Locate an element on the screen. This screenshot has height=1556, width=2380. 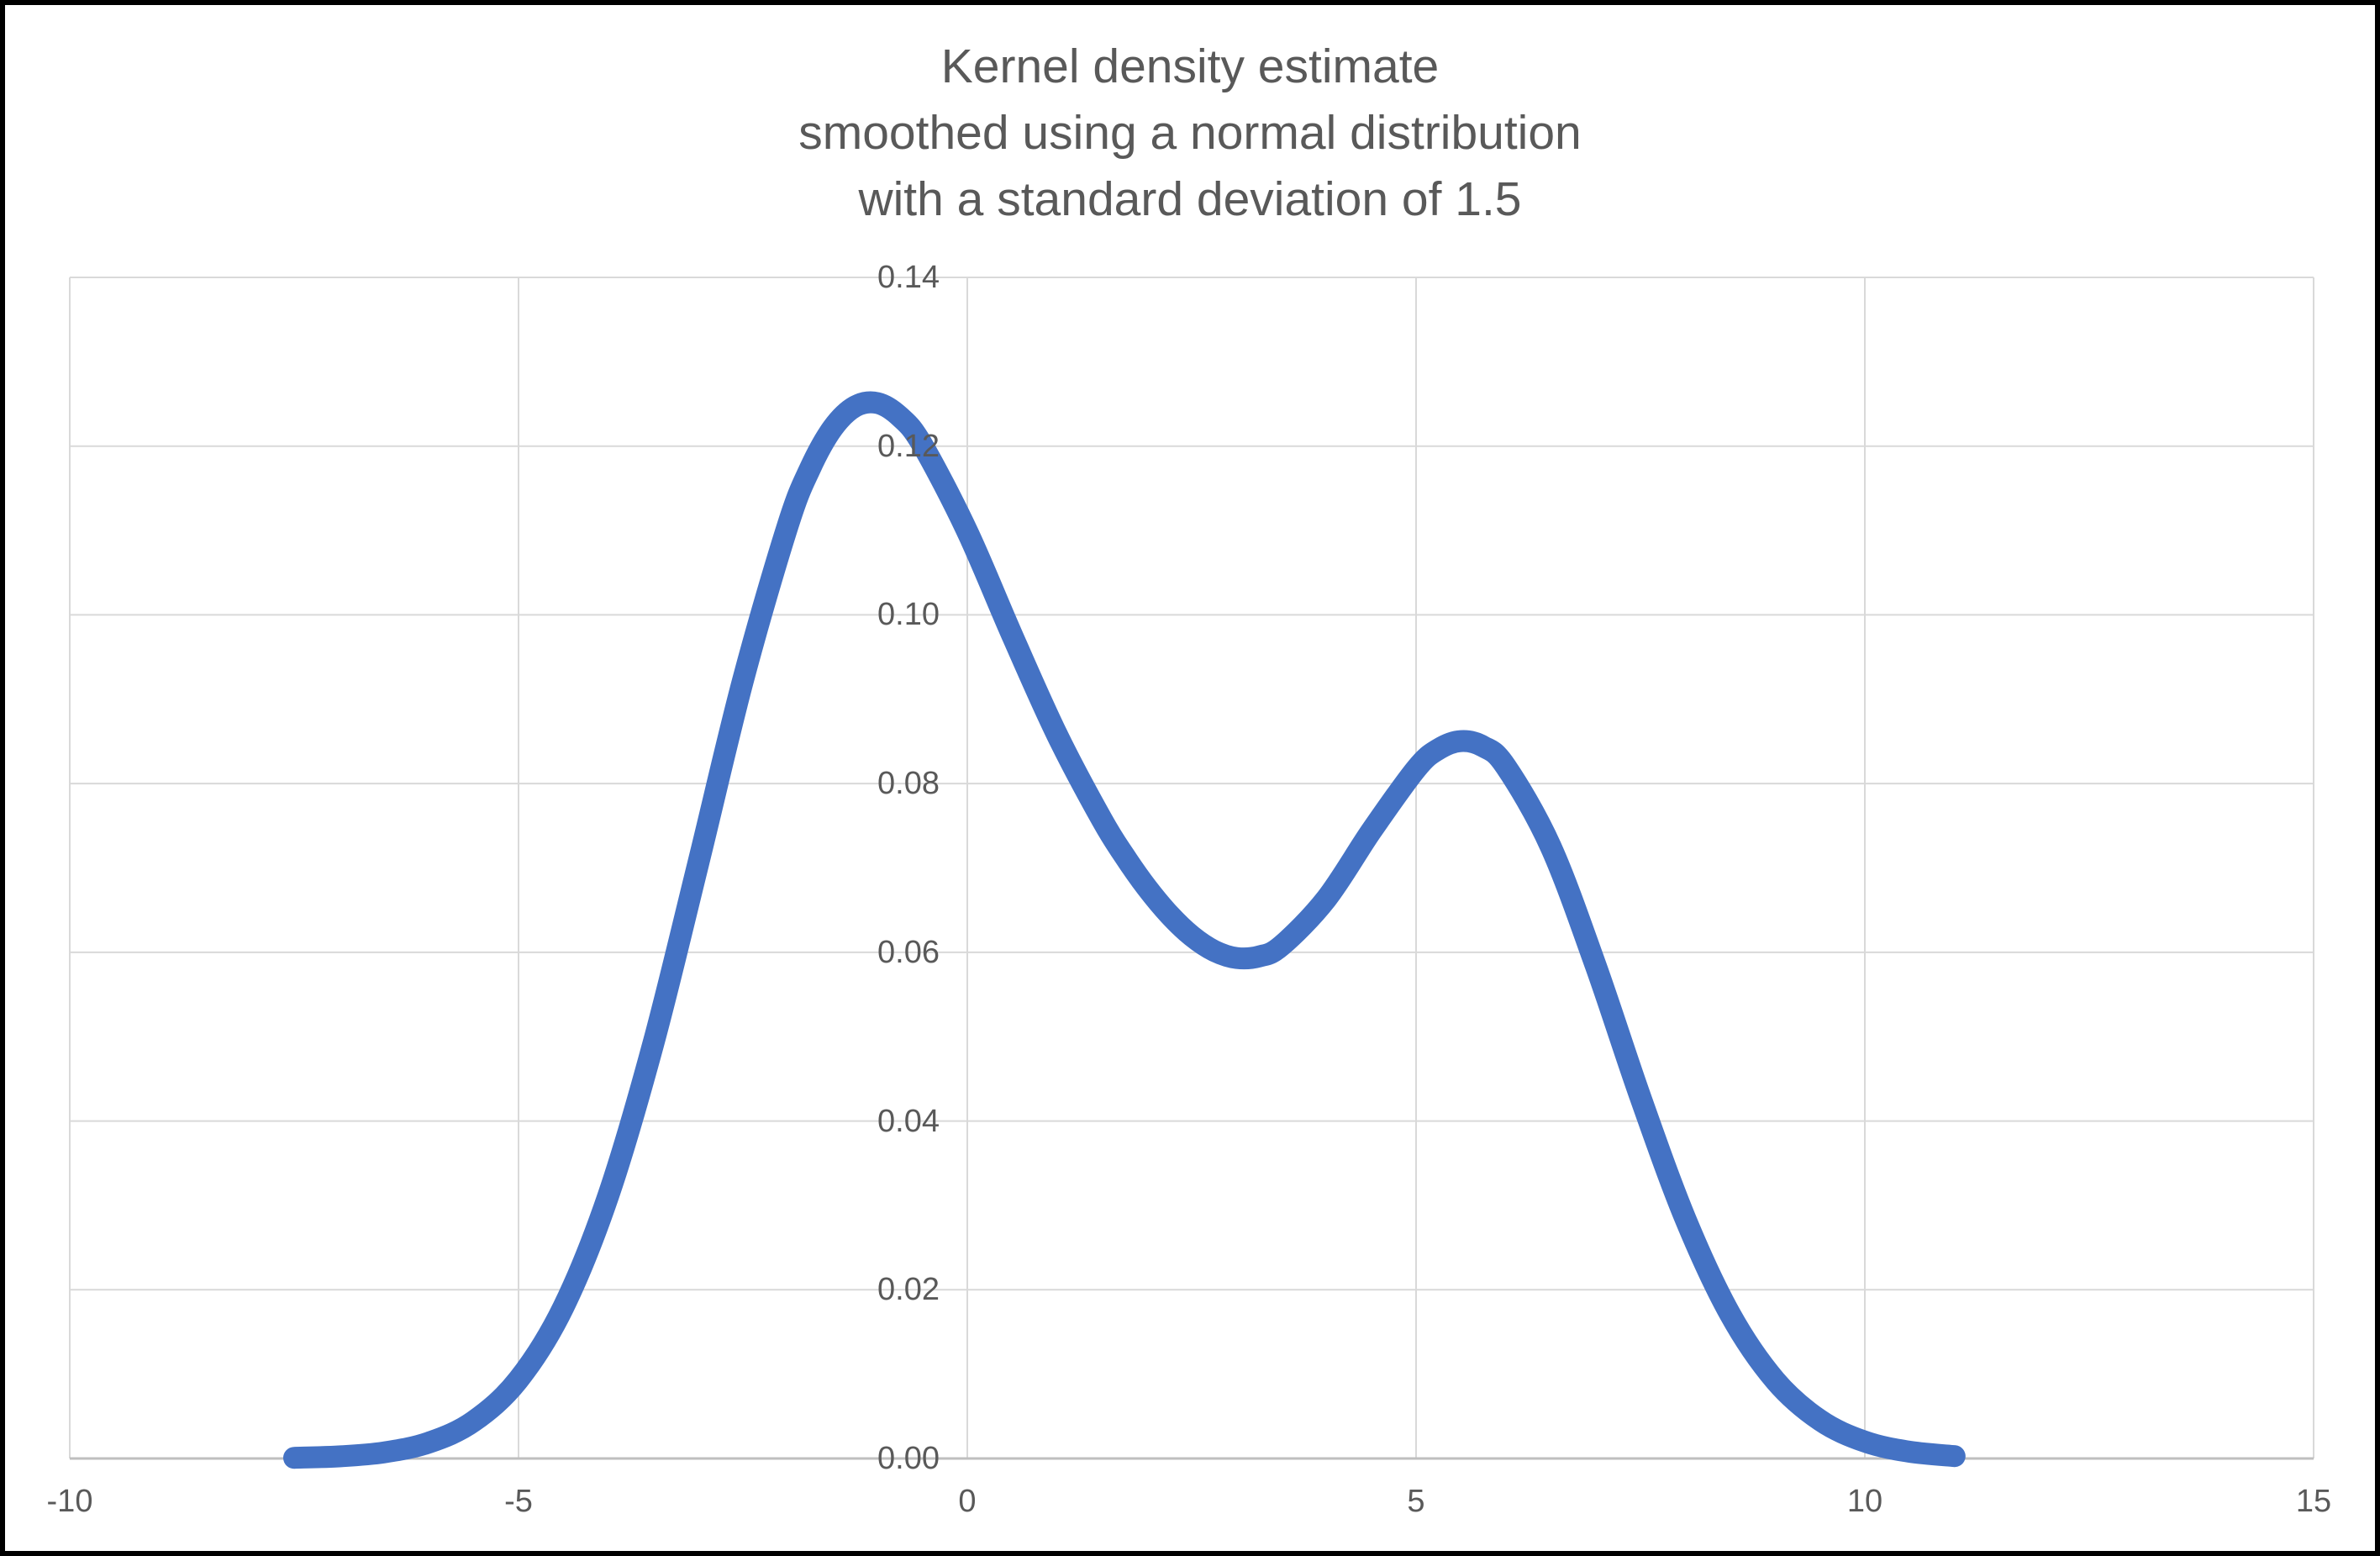
chart-title-line-3: with a standard deviation of 1.5 is located at coordinates (1190, 199).